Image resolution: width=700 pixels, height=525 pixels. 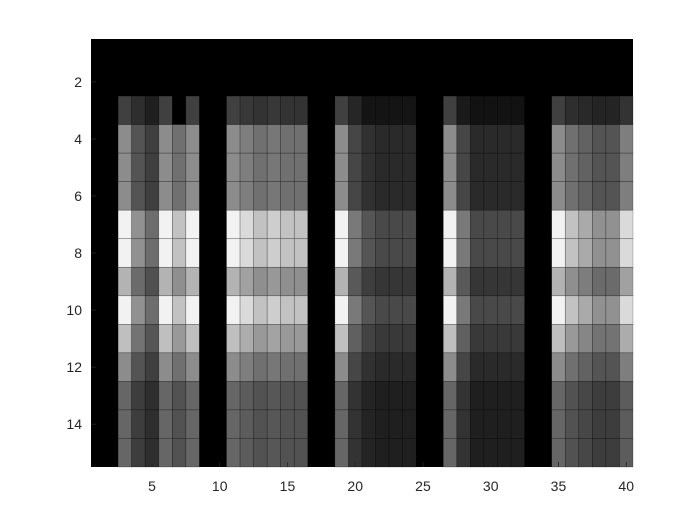 What do you see at coordinates (288, 486) in the screenshot?
I see `x-tick-label: 15` at bounding box center [288, 486].